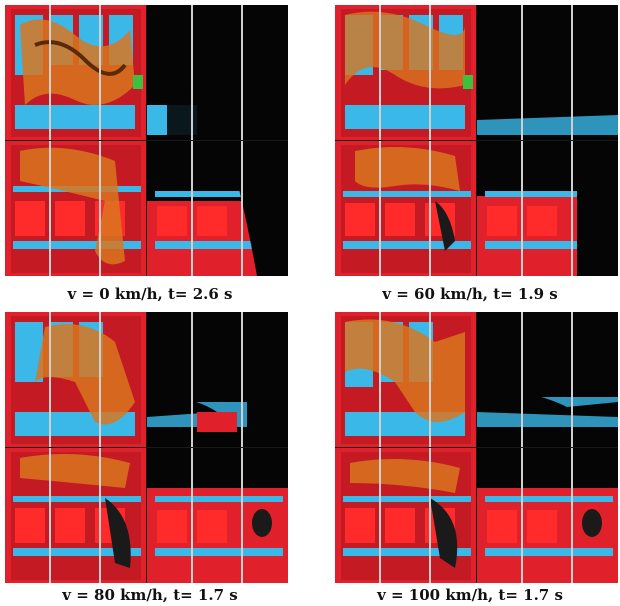 Image resolution: width=620 pixels, height=606 pixels. I want to click on panel-caption: v = 100 km/h, t= 1.7 s, so click(470, 595).